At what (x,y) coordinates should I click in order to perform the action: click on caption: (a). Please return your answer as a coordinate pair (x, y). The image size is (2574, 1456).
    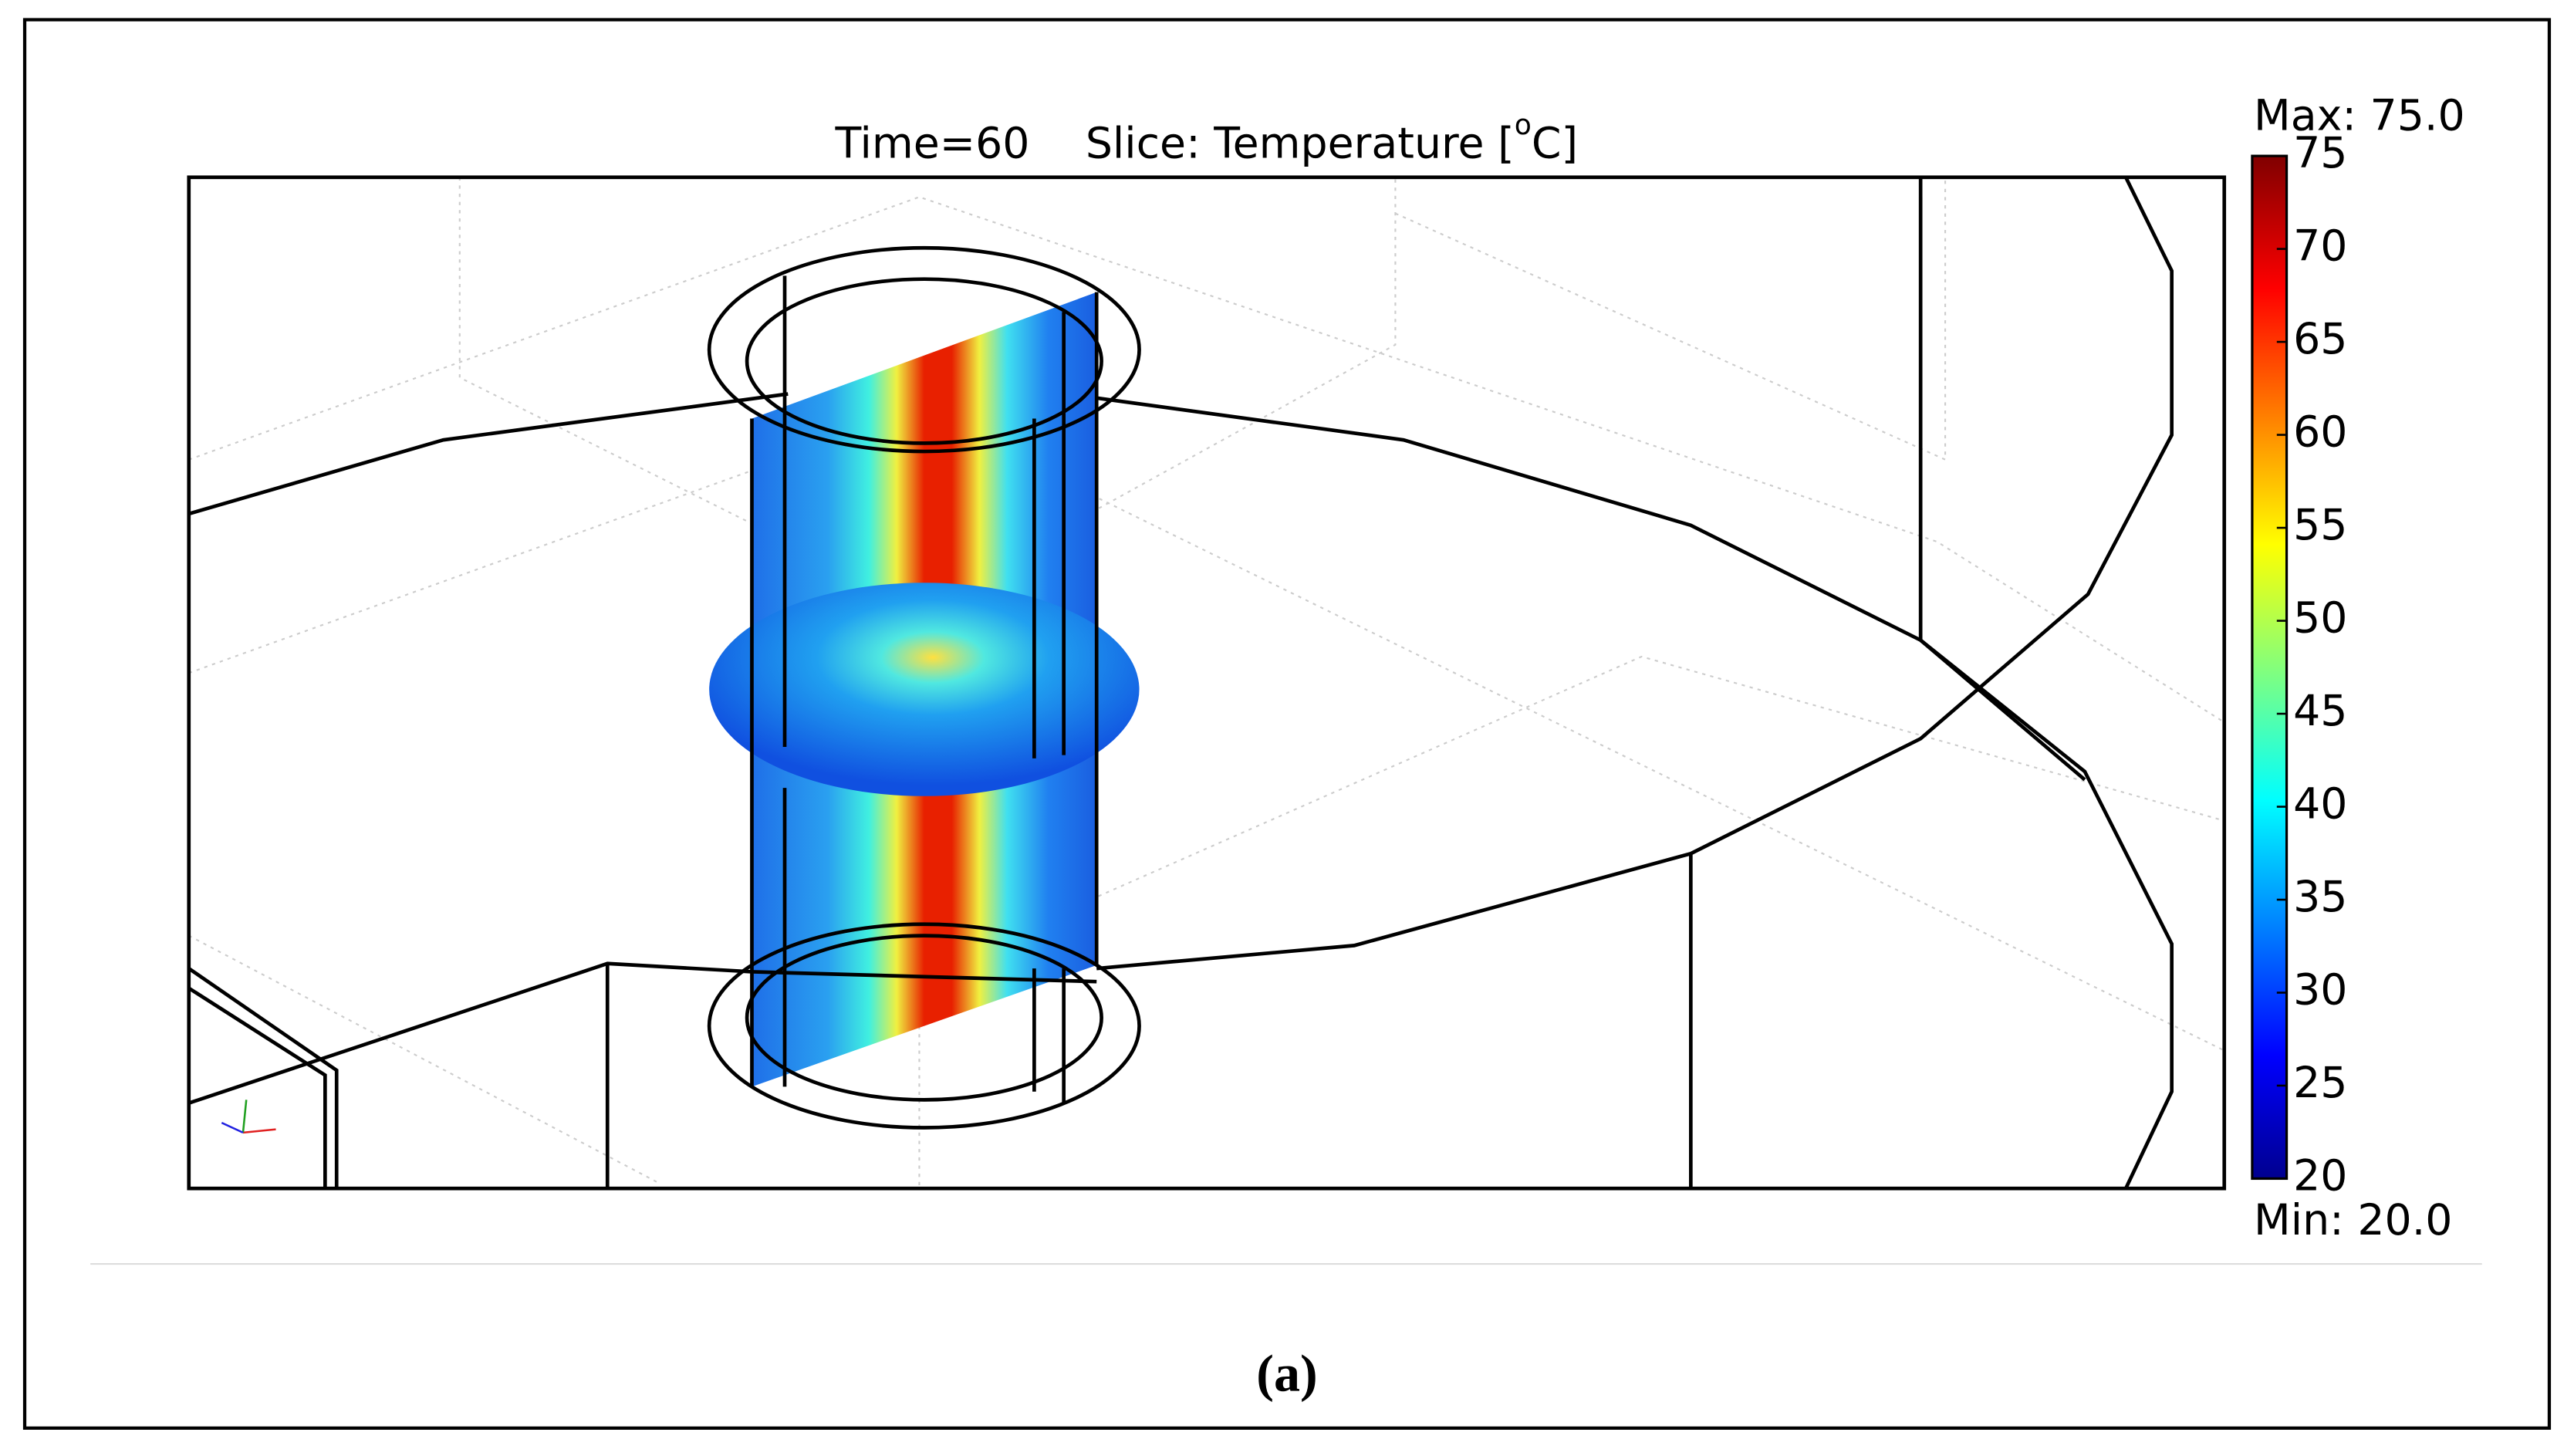
    Looking at the image, I should click on (1286, 1373).